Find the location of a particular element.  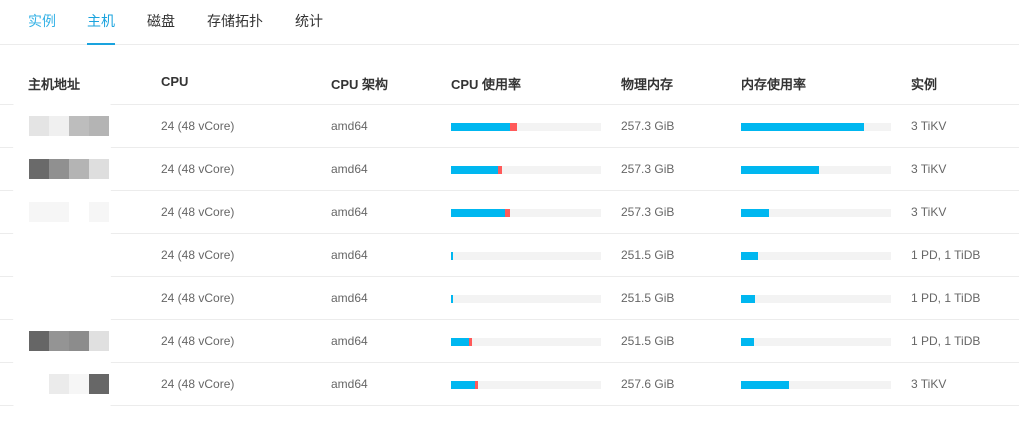

table-header: 主机地址 CPU CPU 架构 CPU 使用率 物理内存 内存使用率 实例 is located at coordinates (509, 82).